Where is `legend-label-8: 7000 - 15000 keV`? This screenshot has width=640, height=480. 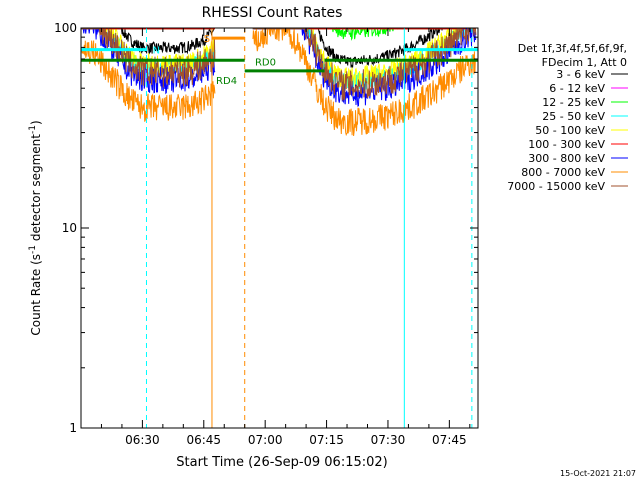
legend-label-8: 7000 - 15000 keV is located at coordinates (556, 186).